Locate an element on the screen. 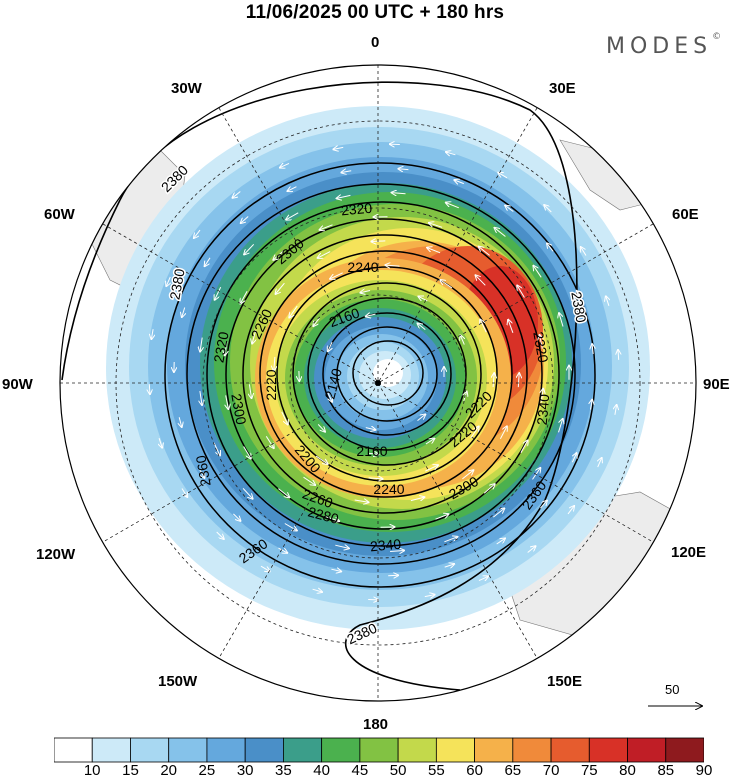  colorbar-tick-label: 45 is located at coordinates (360, 770).